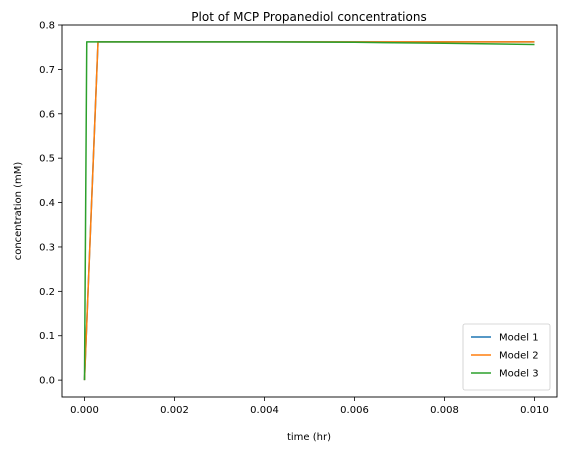  Describe the element at coordinates (174, 410) in the screenshot. I see `x-tick-label: 0.002` at that location.